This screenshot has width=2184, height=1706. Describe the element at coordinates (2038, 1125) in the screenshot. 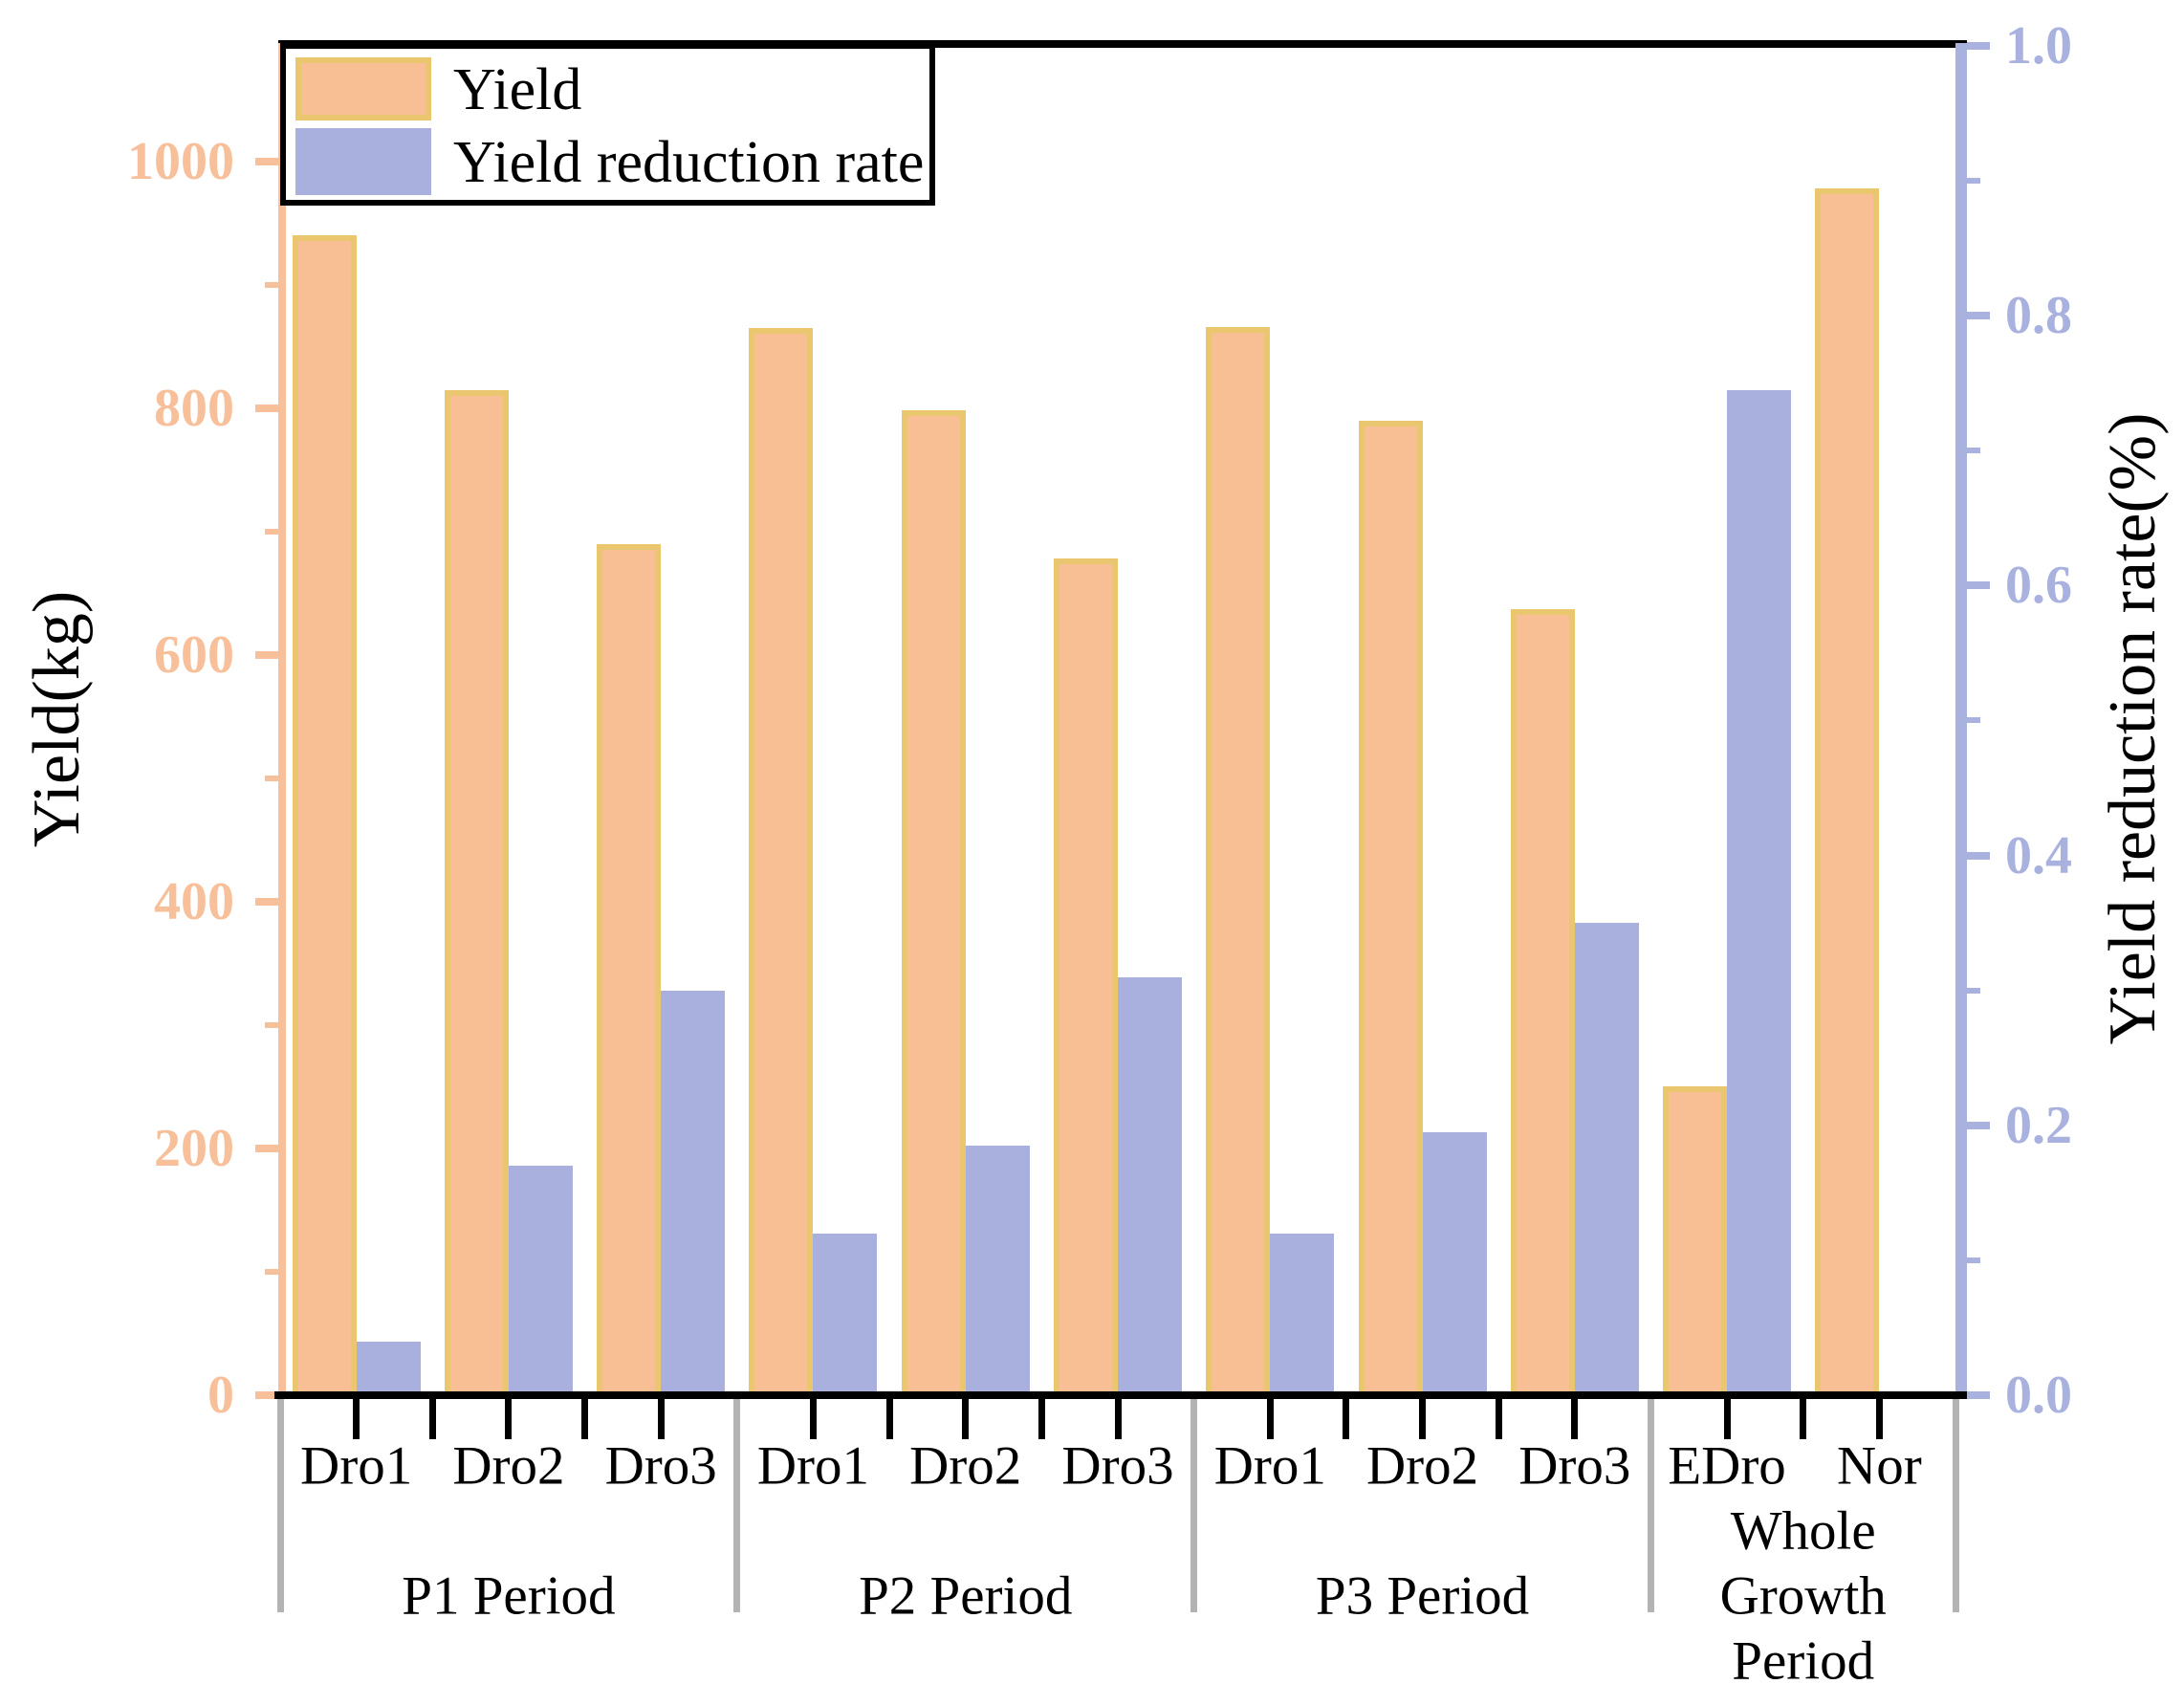

I see `right-tick-label-0.2: 0.2` at that location.